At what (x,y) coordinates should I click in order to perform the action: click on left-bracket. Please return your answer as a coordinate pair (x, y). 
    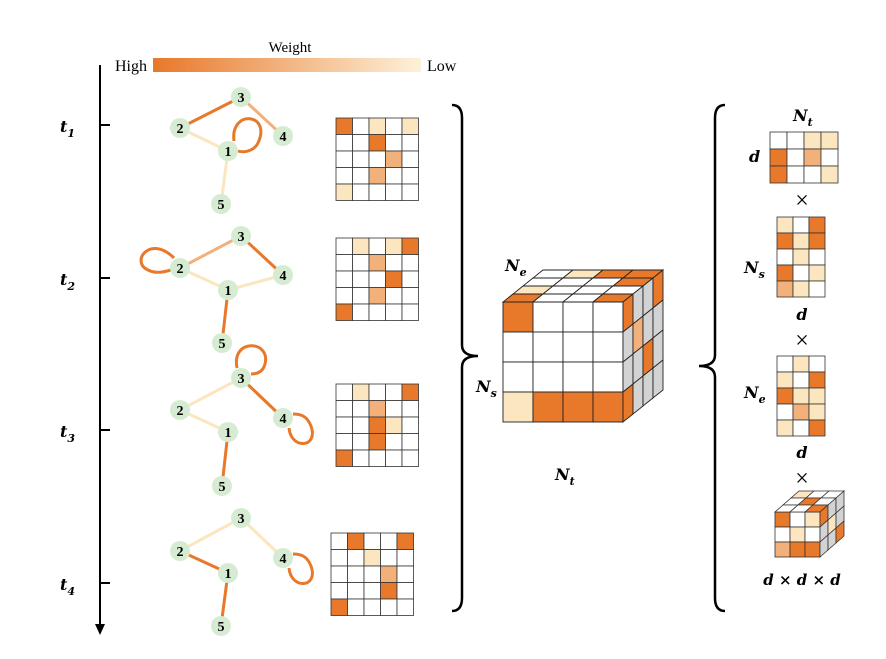
    Looking at the image, I should click on (465, 358).